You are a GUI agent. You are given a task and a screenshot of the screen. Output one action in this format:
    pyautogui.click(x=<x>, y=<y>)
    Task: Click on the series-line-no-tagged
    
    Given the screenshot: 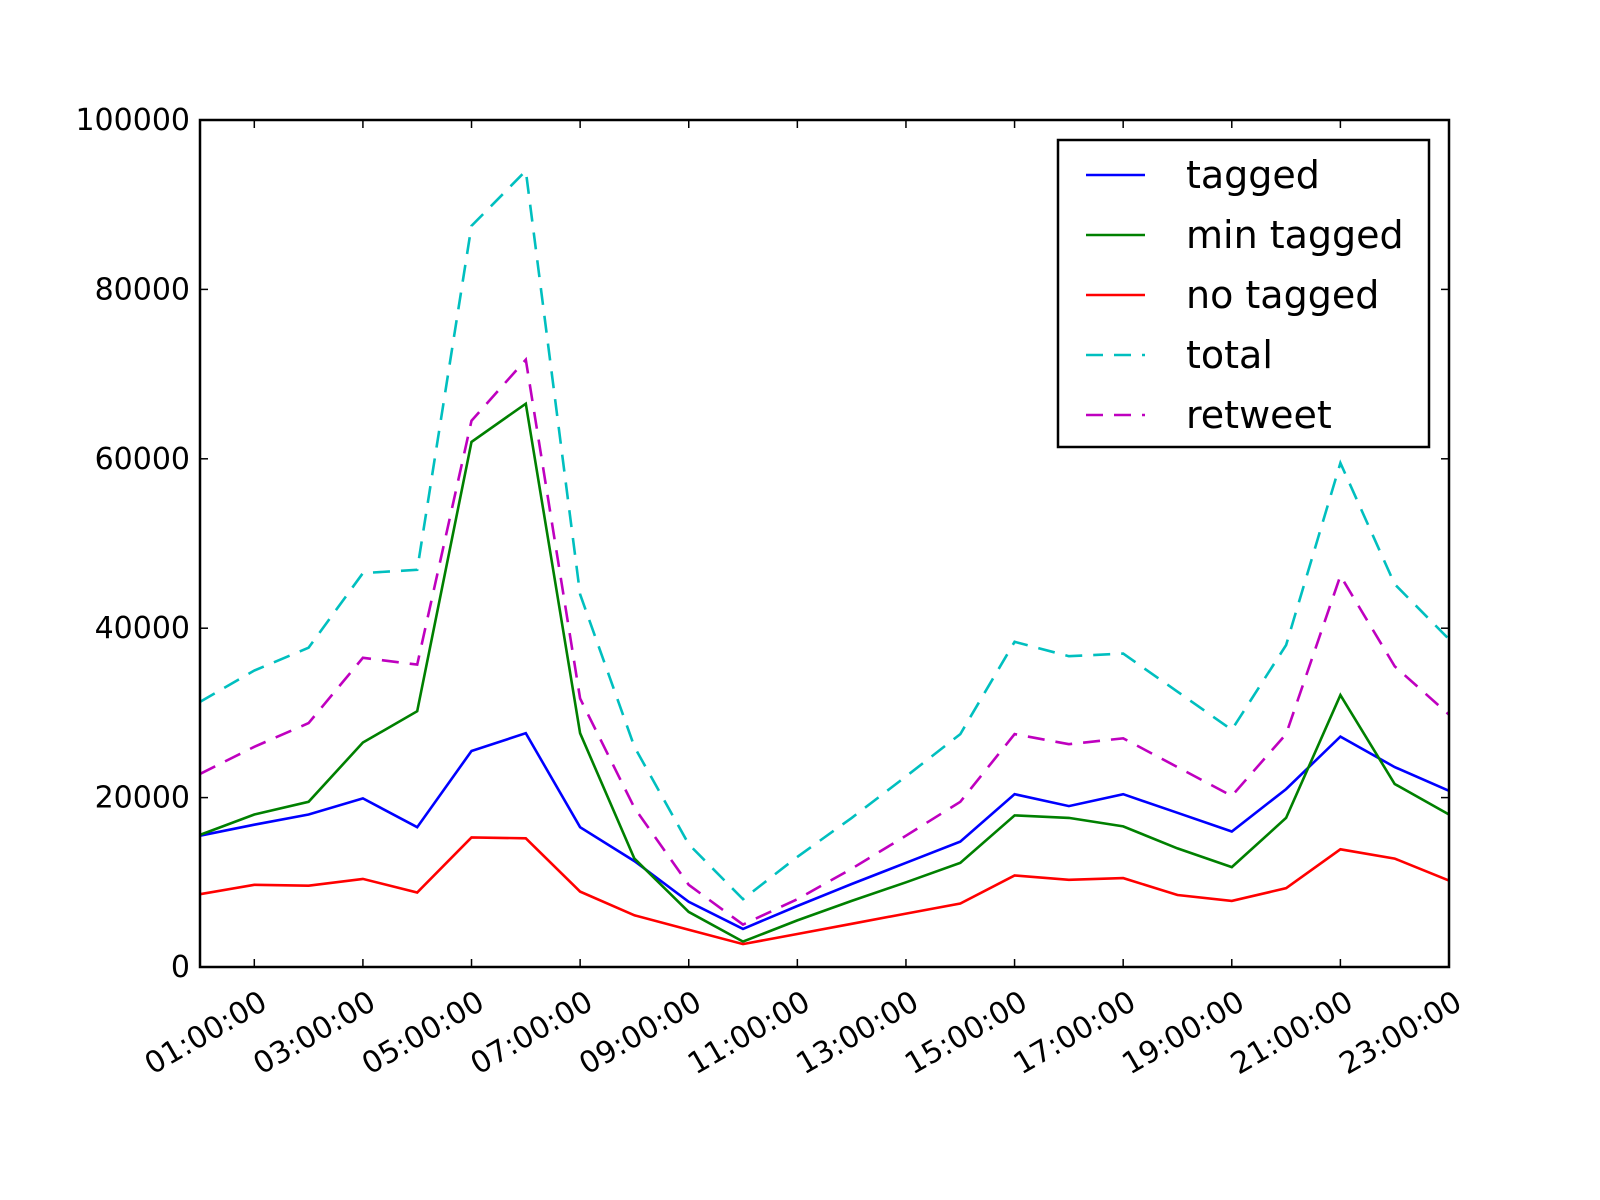 What is the action you would take?
    pyautogui.click(x=824, y=891)
    